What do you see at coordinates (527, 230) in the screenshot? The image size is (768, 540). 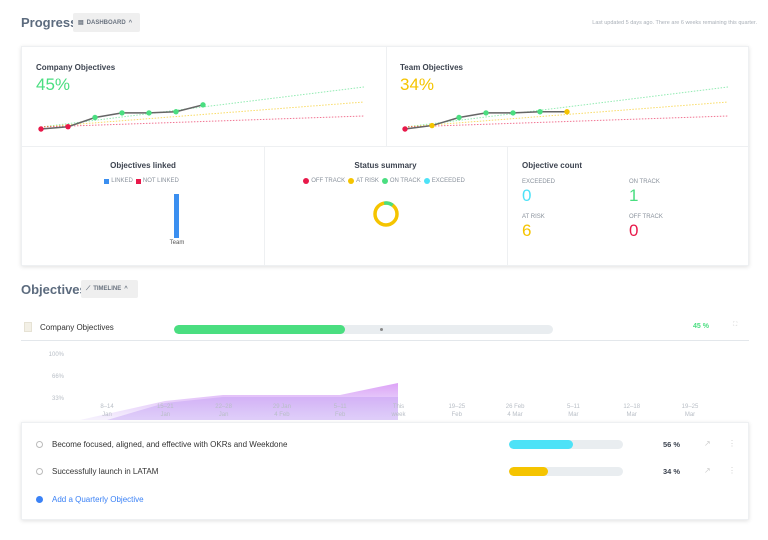 I see `count-value: 6` at bounding box center [527, 230].